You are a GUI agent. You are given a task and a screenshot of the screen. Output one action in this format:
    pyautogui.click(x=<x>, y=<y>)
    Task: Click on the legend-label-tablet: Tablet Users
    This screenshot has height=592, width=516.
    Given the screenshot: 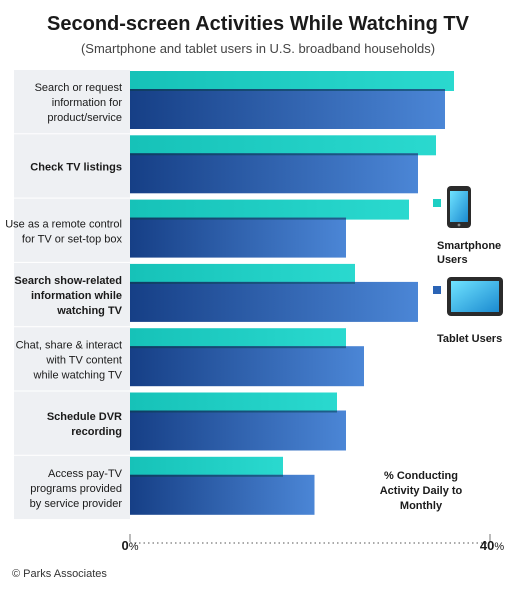 What is the action you would take?
    pyautogui.click(x=469, y=339)
    